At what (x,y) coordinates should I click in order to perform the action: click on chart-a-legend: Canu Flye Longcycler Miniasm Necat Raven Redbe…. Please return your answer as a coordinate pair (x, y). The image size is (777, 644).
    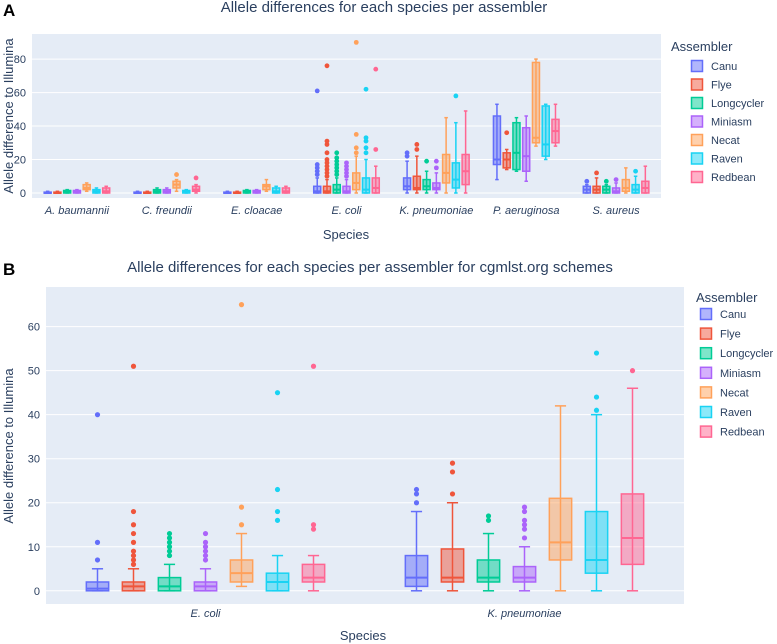
    Looking at the image, I should click on (727, 121).